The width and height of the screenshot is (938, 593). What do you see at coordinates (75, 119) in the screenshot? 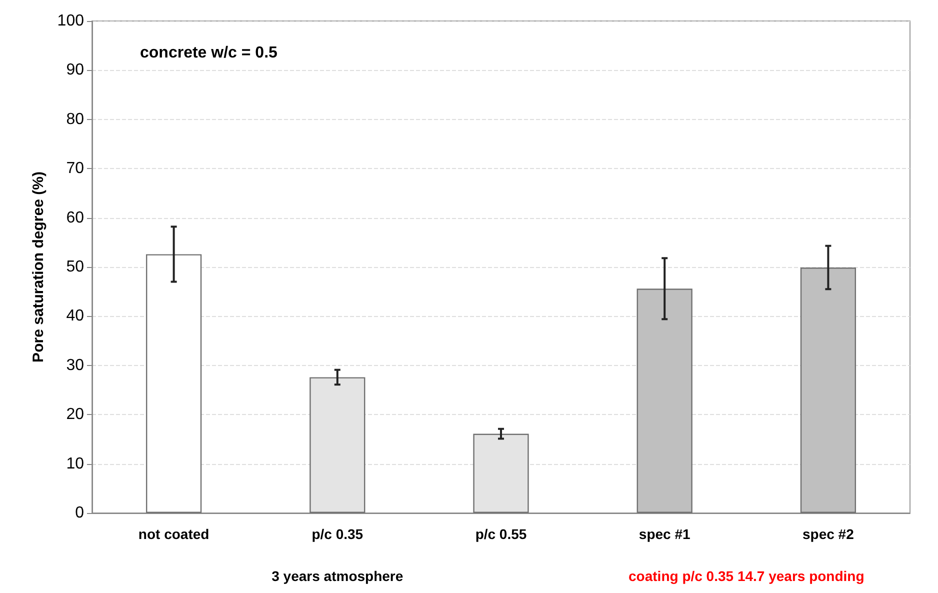
I see `y-tick-label: 80` at bounding box center [75, 119].